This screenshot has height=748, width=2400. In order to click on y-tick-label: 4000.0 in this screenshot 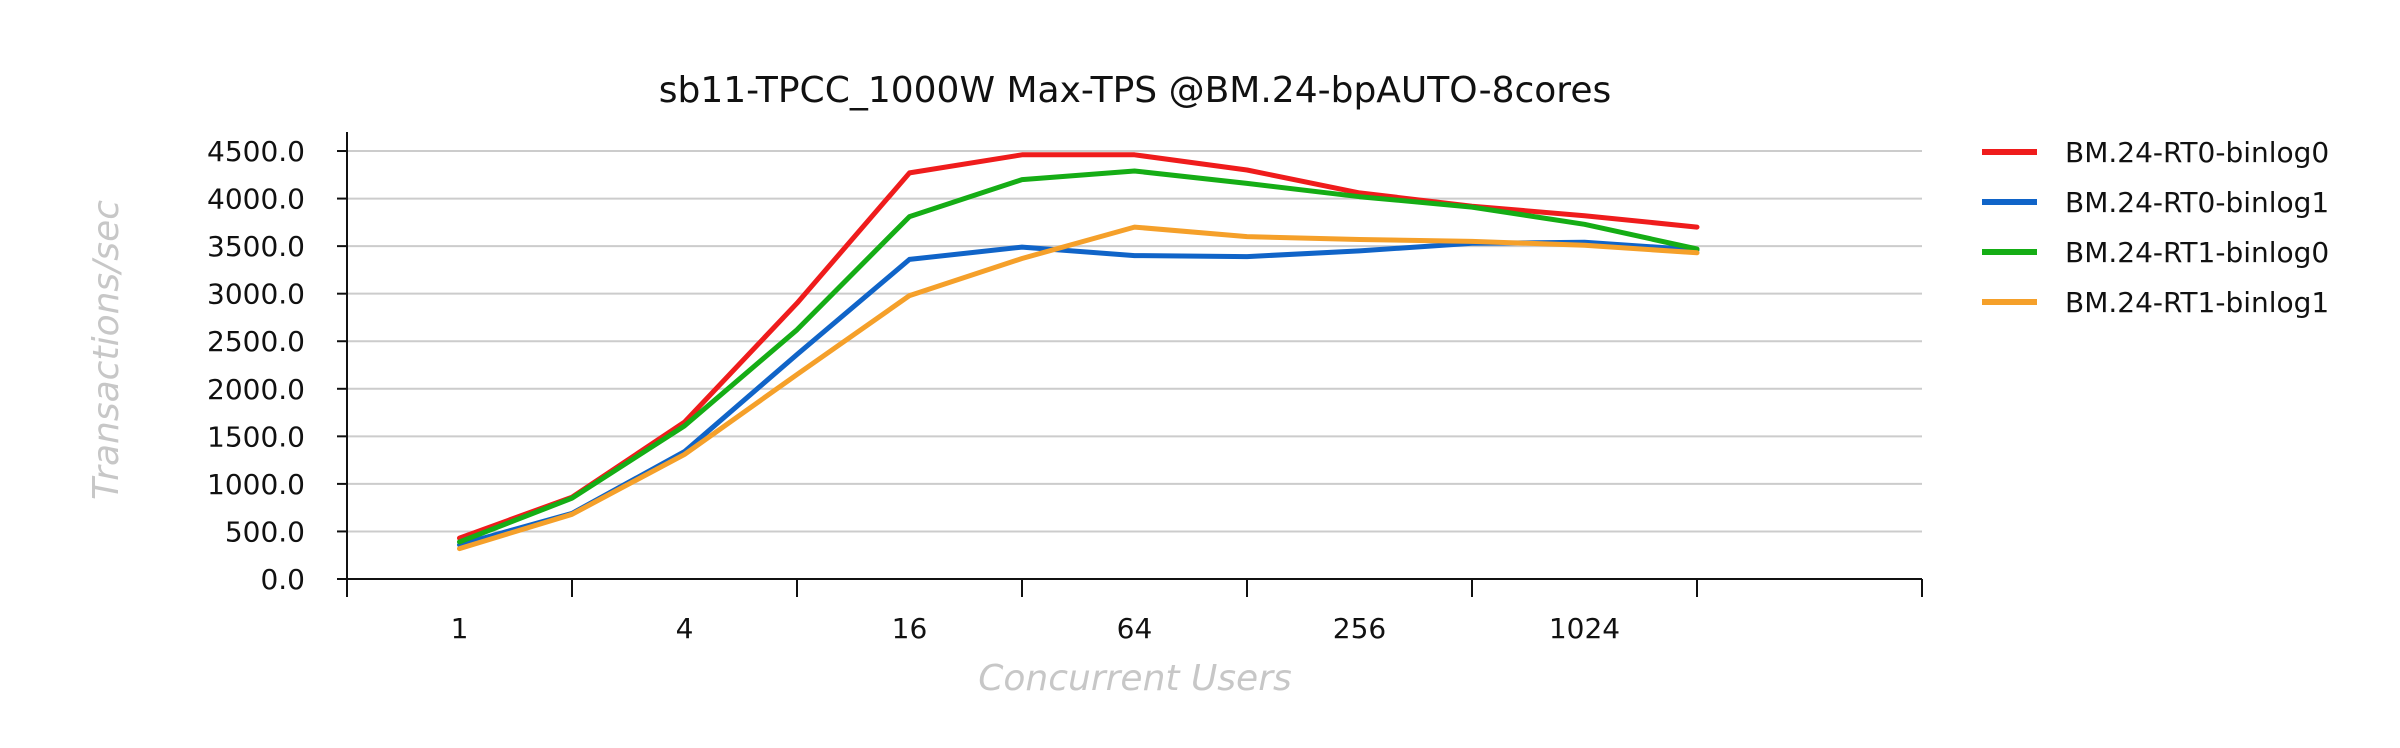, I will do `click(256, 199)`.